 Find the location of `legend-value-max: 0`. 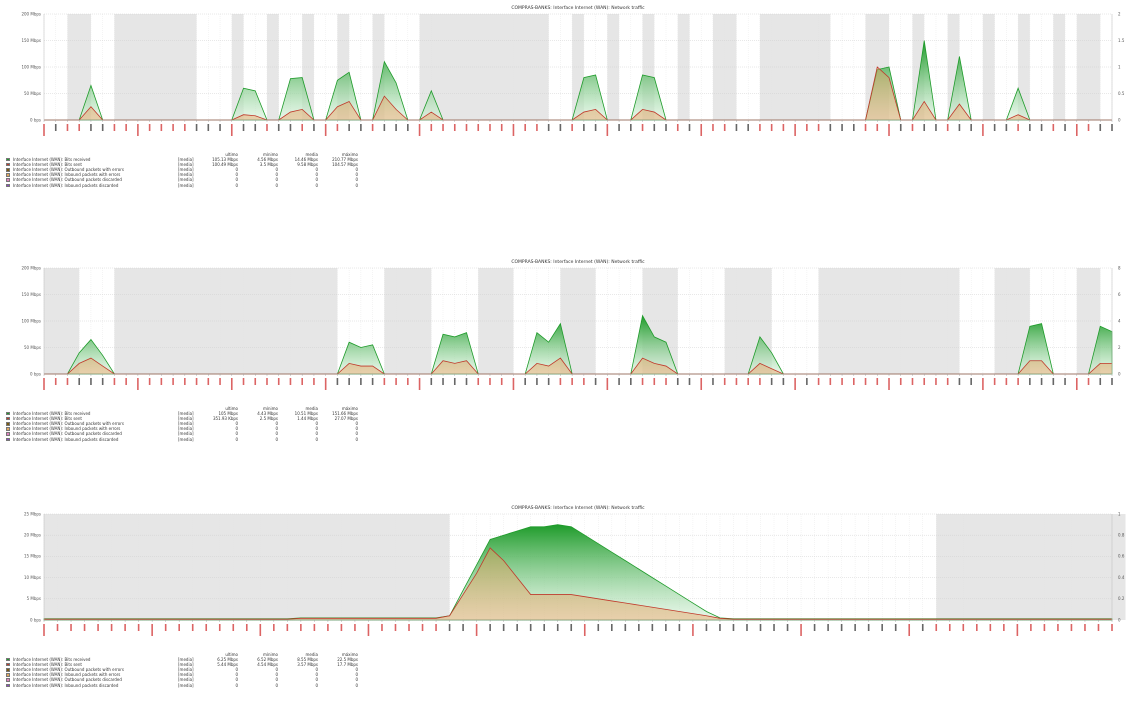

legend-value-max: 0 is located at coordinates (356, 439).